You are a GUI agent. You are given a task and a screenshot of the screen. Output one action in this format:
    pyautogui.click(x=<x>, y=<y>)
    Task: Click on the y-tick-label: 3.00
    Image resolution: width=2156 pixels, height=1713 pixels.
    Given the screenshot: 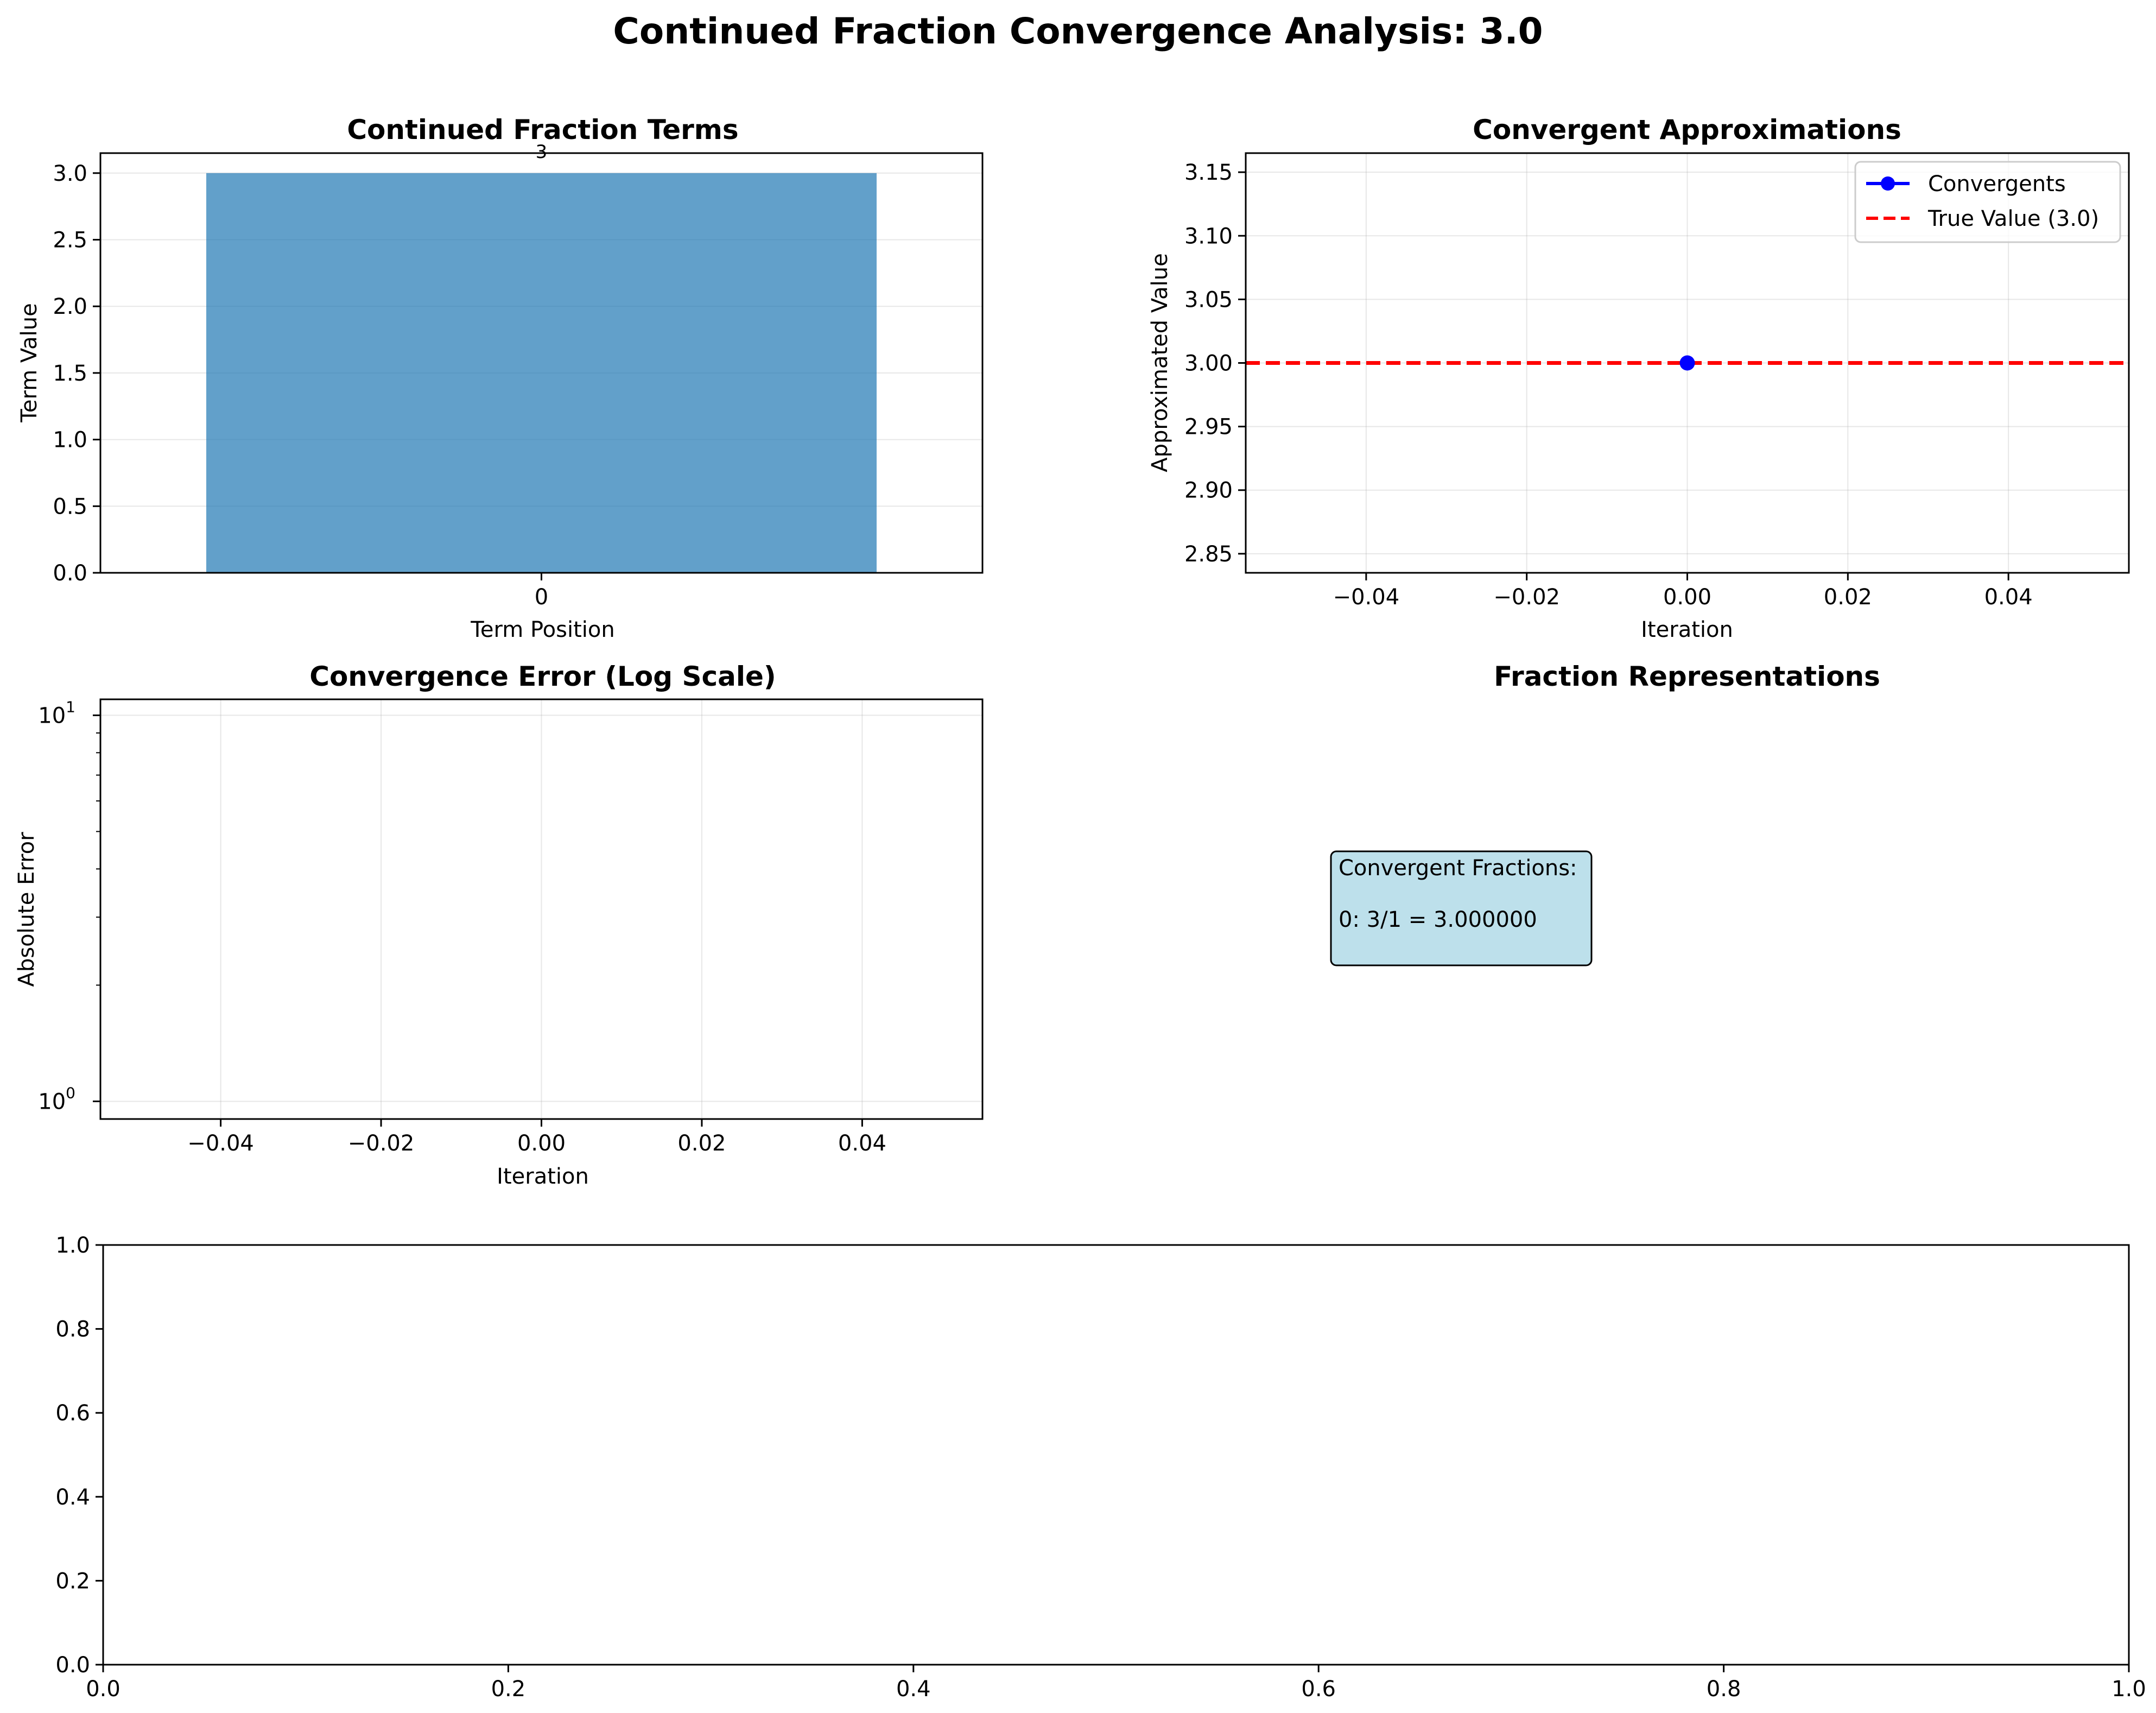 What is the action you would take?
    pyautogui.click(x=1208, y=364)
    